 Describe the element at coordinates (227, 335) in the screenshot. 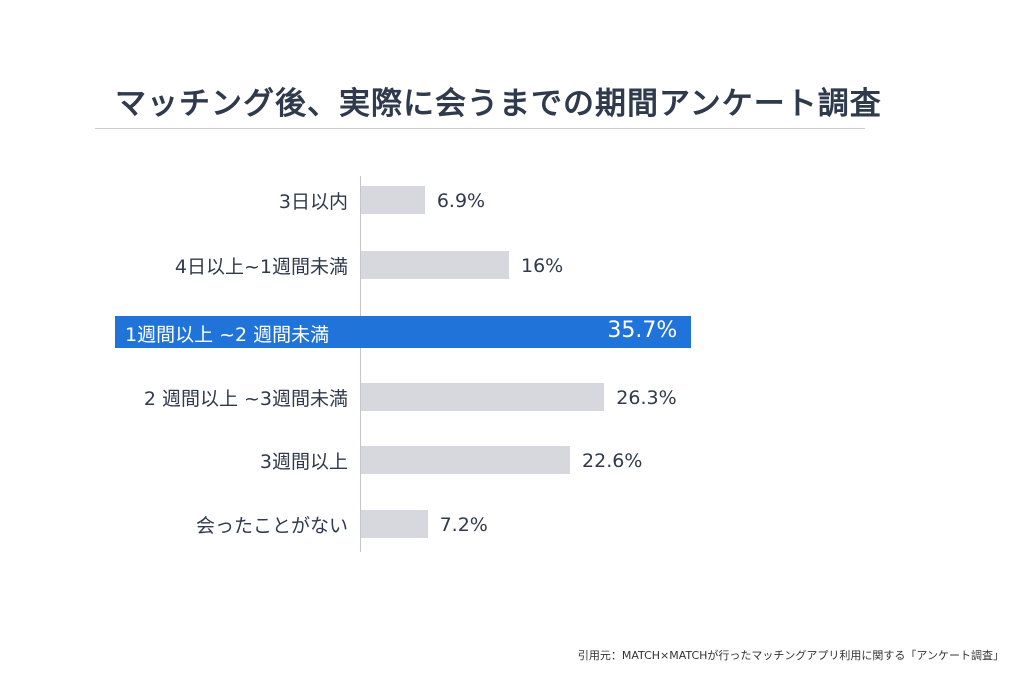

I see `category-label: 1週間以上 ~2 週間未満` at that location.